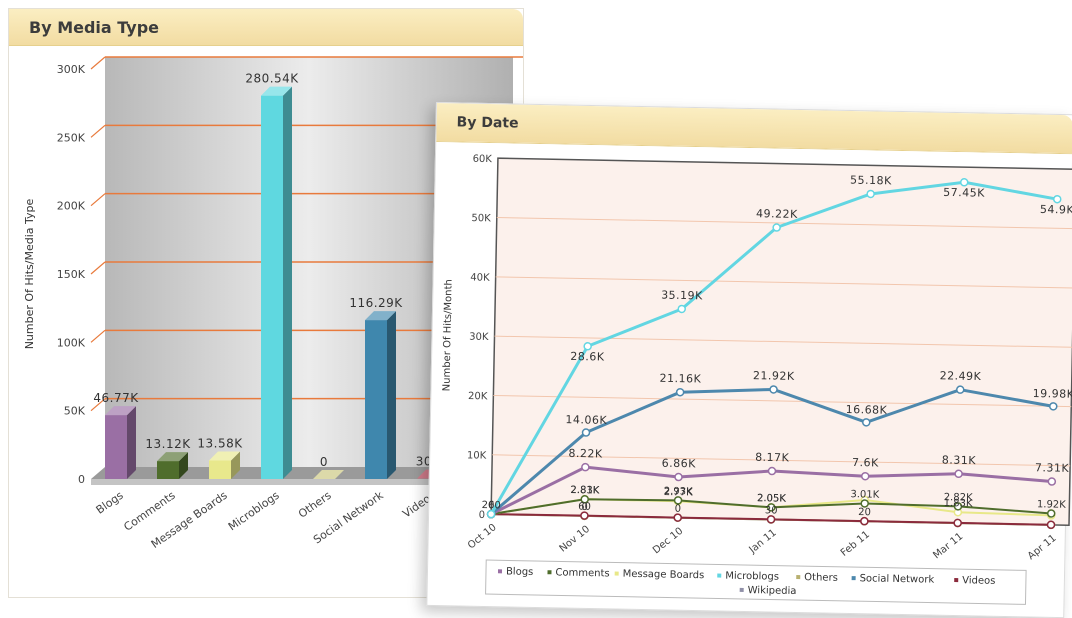  I want to click on y-tick-label: 250K, so click(71, 137).